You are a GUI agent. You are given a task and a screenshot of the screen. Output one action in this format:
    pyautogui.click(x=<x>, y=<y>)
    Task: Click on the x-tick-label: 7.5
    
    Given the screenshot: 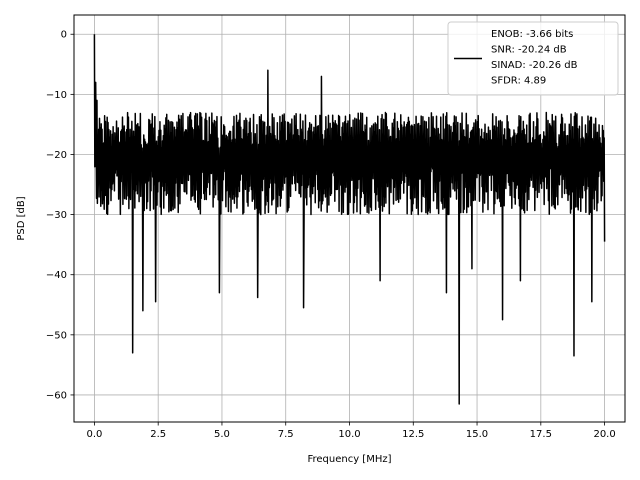 What is the action you would take?
    pyautogui.click(x=286, y=434)
    